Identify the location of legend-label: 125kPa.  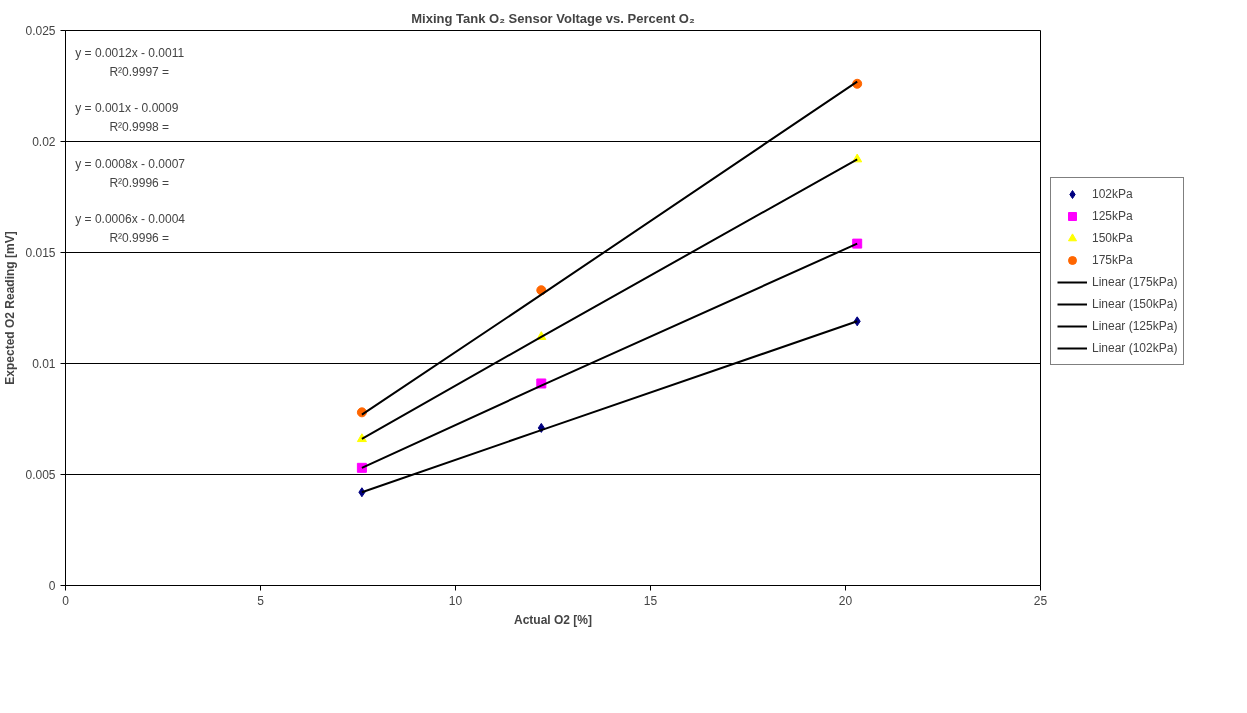
(1112, 216).